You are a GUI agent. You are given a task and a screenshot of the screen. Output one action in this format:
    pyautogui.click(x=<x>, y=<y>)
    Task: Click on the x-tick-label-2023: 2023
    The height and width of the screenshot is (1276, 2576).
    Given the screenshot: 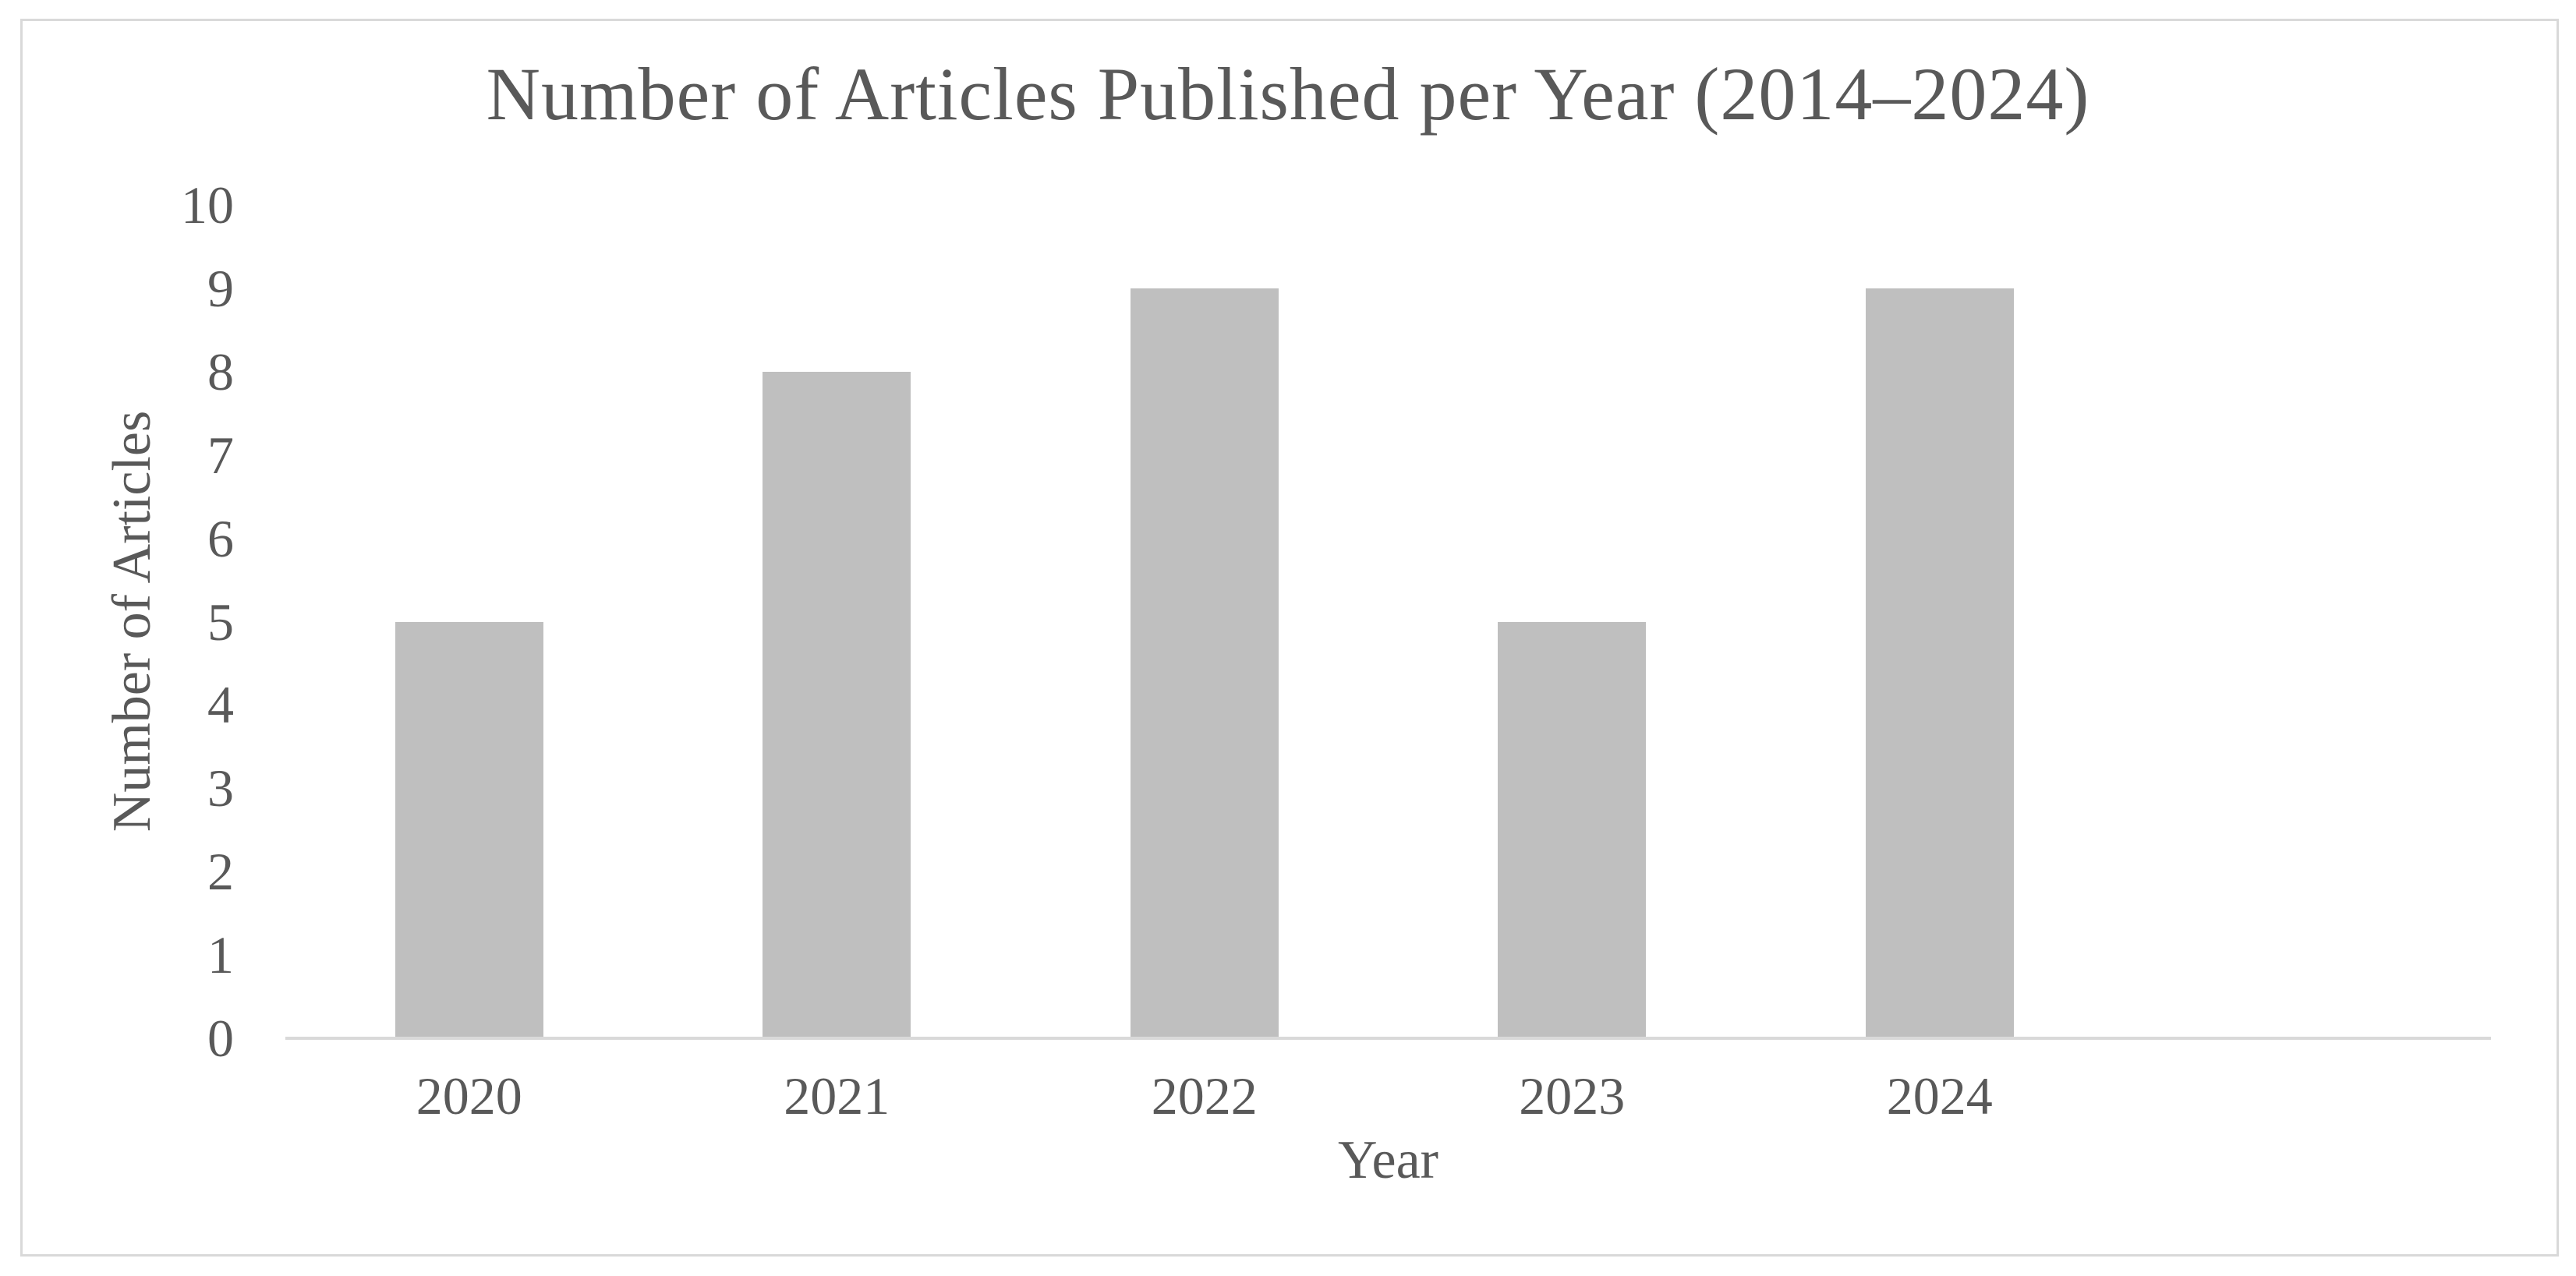 What is the action you would take?
    pyautogui.click(x=1572, y=1096)
    